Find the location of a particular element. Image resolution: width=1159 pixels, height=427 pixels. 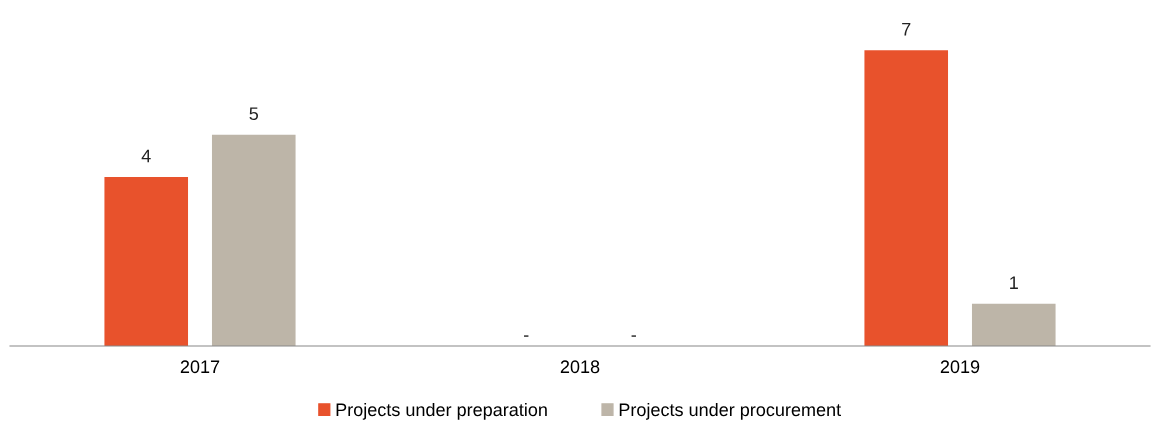

data-label: 7 is located at coordinates (906, 29).